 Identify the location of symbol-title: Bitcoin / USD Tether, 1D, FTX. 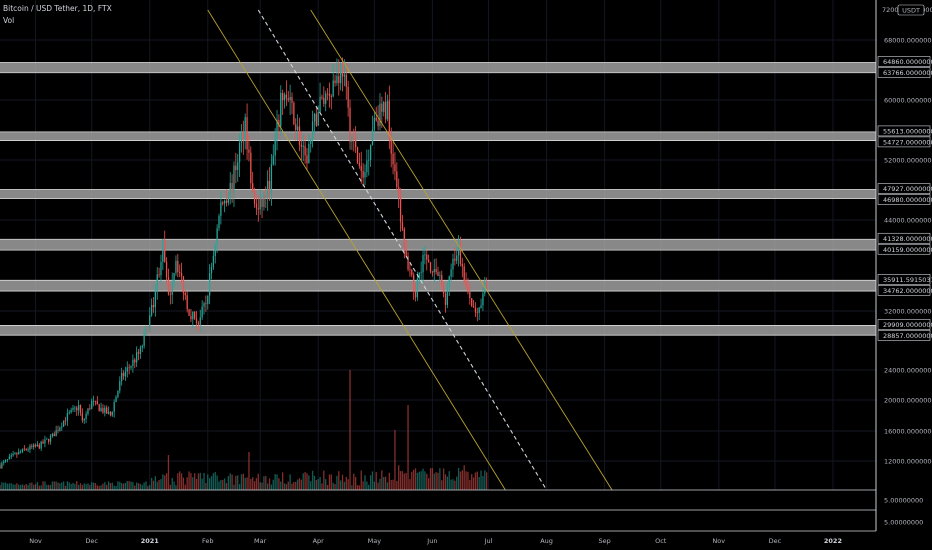
(57, 8).